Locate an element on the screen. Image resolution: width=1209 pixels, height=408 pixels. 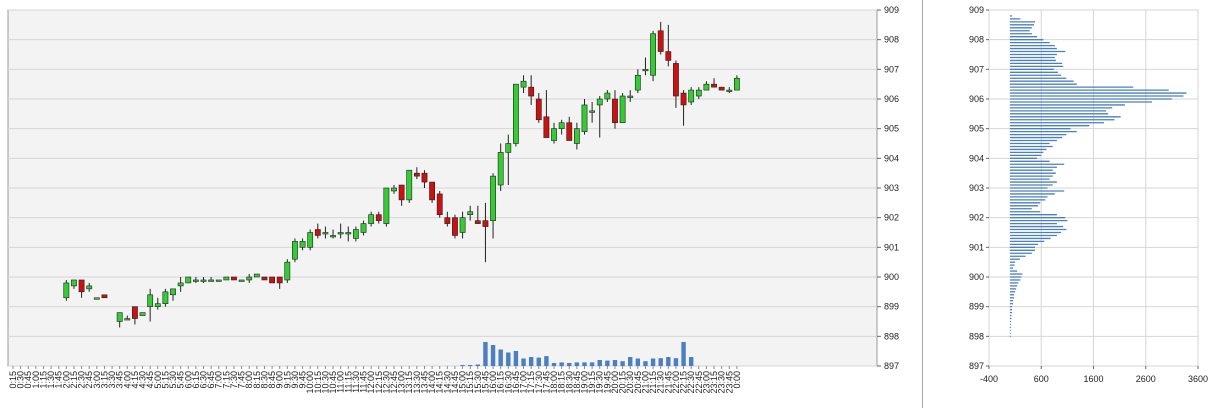
time-tick-label: 5:15 is located at coordinates (165, 380).